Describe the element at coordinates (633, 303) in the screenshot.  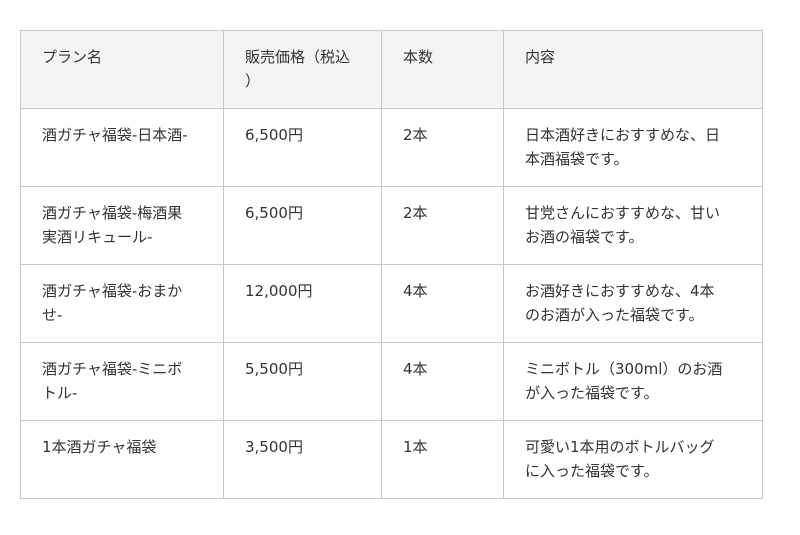
I see `cell-description: お酒好きにおすすめな、4本 のお酒が入った福袋です。` at that location.